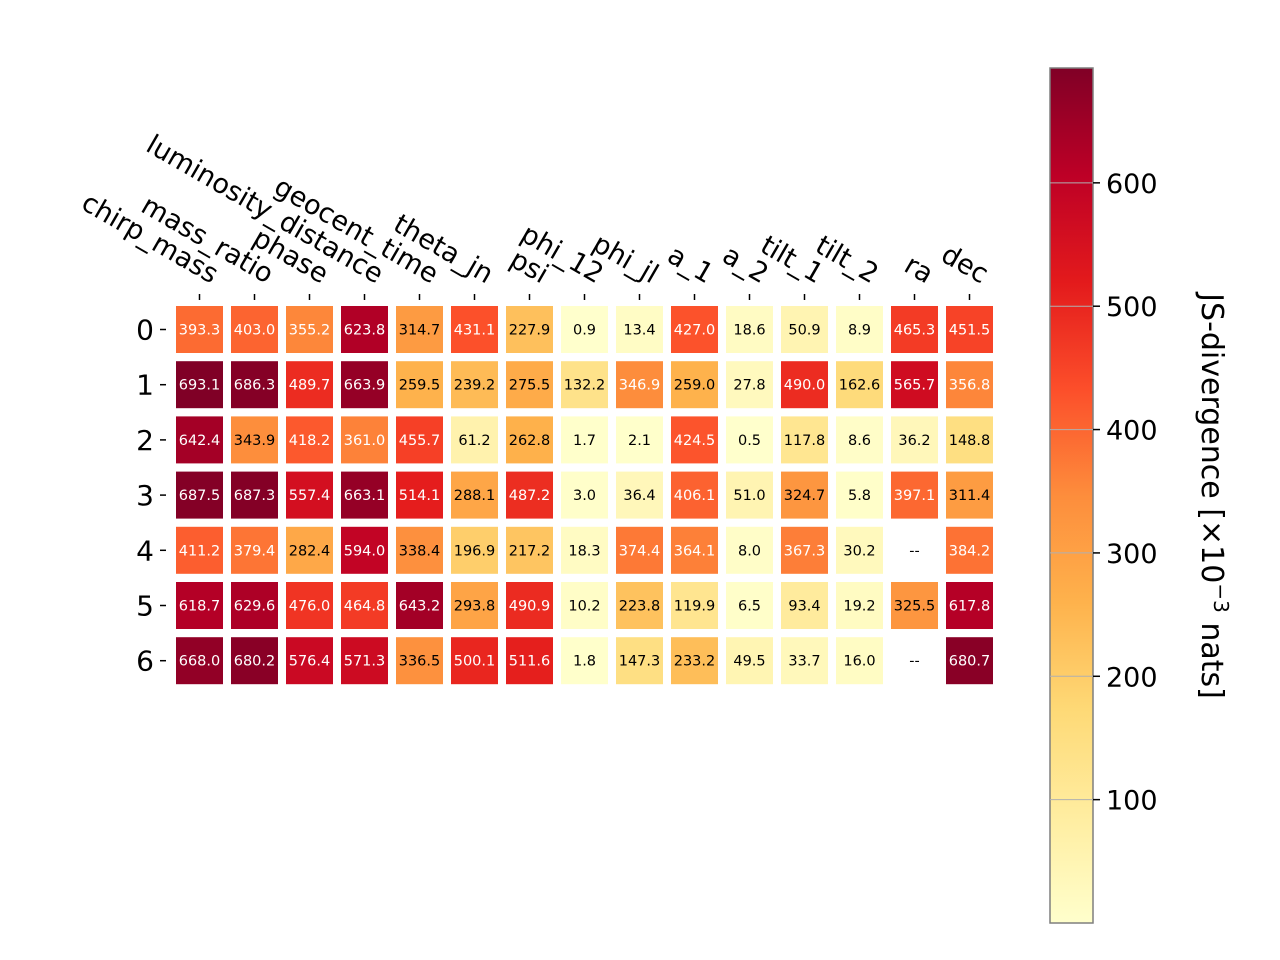  What do you see at coordinates (200, 386) in the screenshot?
I see `cell-value-label: 693.1` at bounding box center [200, 386].